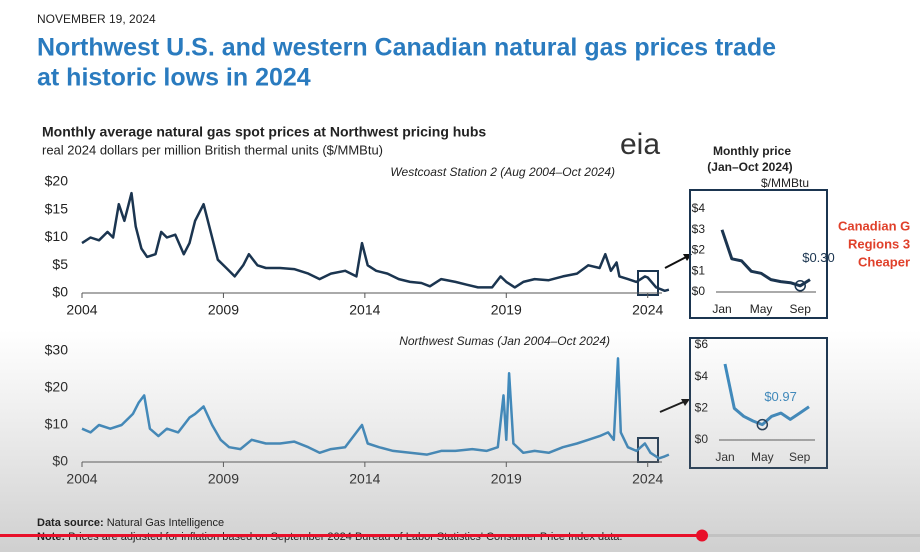  What do you see at coordinates (174, 78) in the screenshot?
I see `headline: at historic lows in 2024` at bounding box center [174, 78].